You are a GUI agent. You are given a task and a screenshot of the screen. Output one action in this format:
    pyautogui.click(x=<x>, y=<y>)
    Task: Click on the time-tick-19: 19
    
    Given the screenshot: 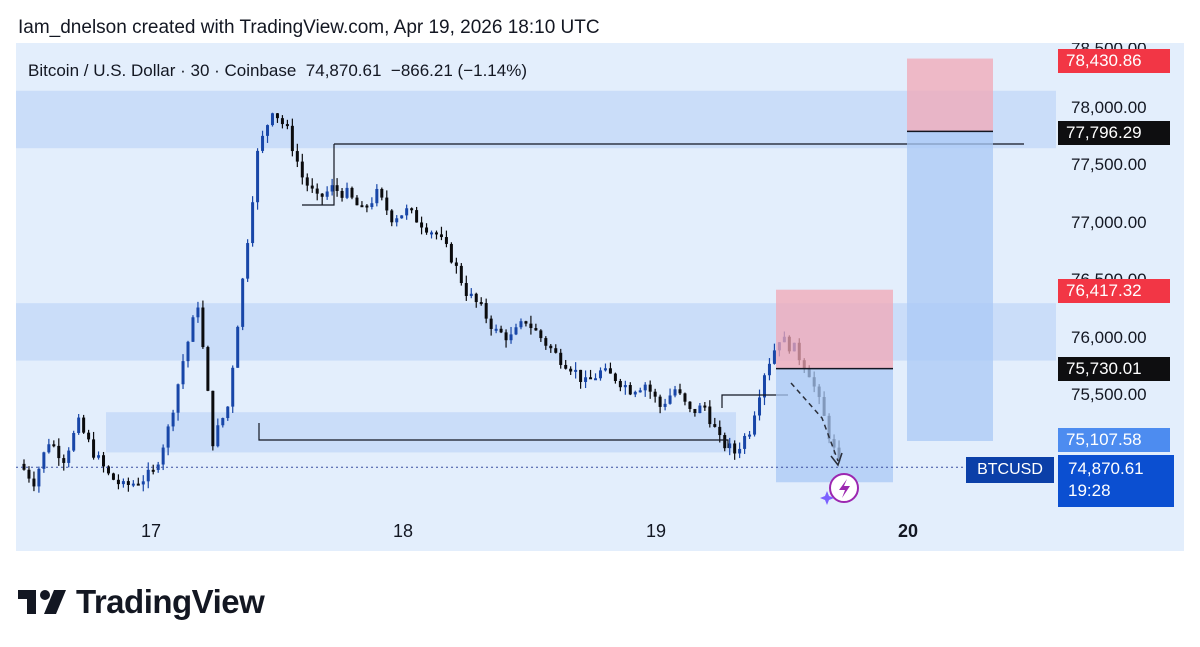 What is the action you would take?
    pyautogui.click(x=656, y=531)
    